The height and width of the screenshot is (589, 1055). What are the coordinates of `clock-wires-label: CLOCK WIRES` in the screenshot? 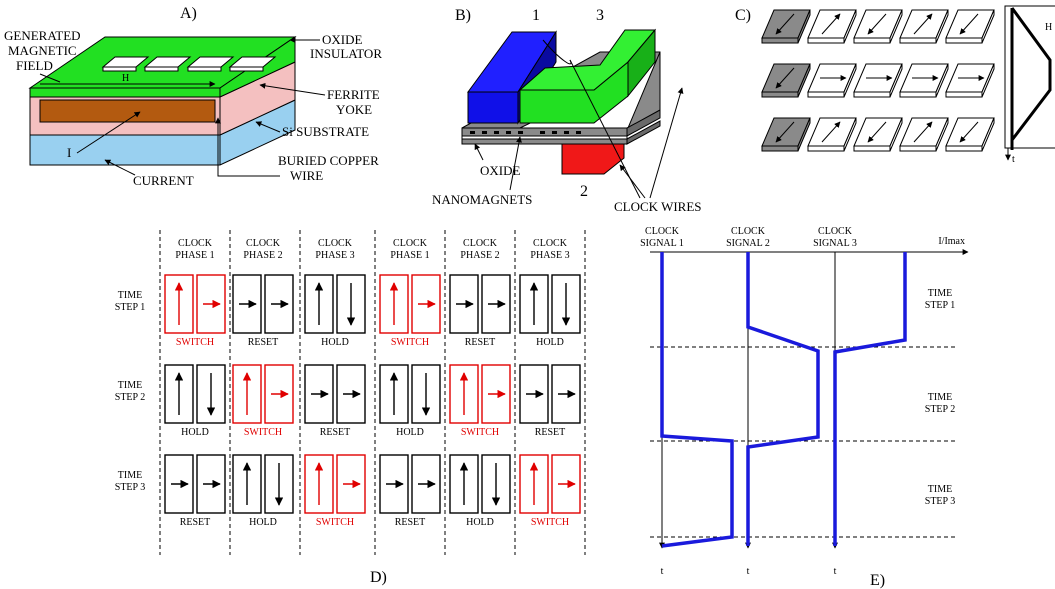 It's located at (658, 206).